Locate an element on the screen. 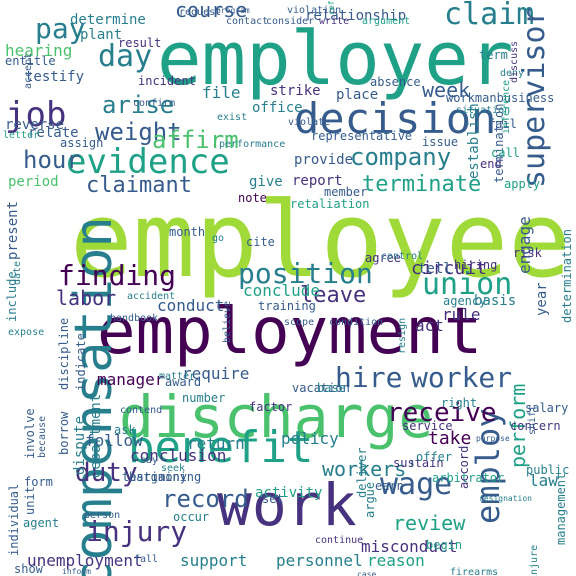 This screenshot has width=576, height=576. cloud-word: fall is located at coordinates (146, 559).